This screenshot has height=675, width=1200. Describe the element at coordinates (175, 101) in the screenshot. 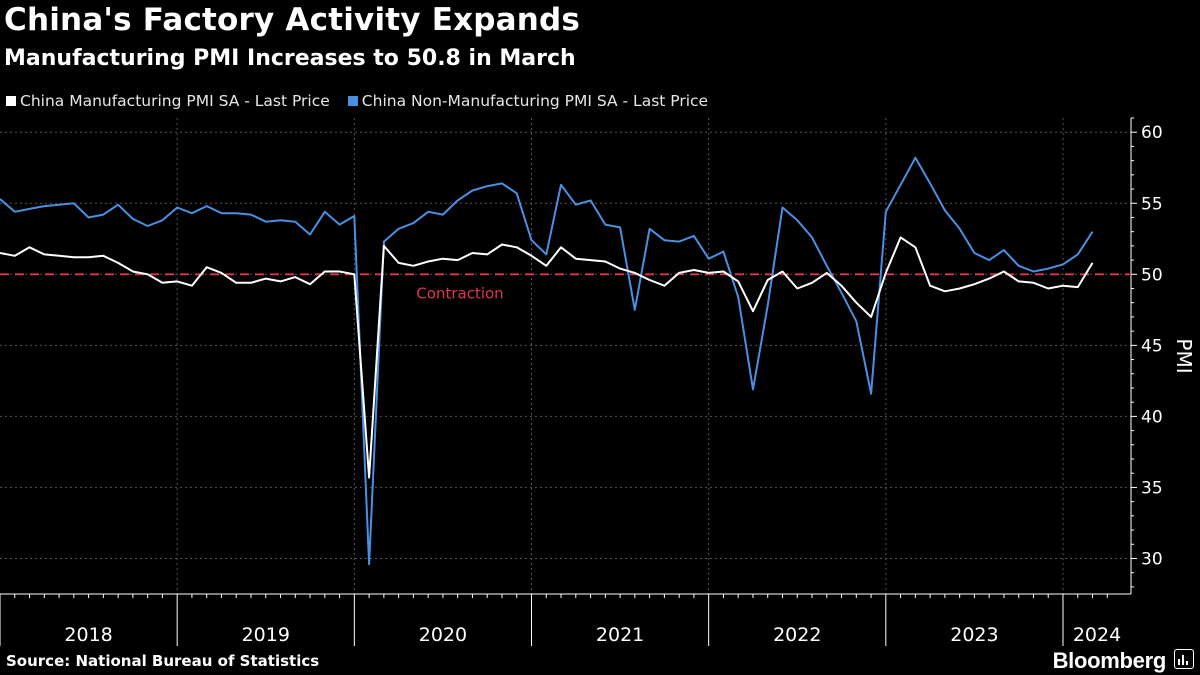

I see `legend-label-manufacturing: China Manufacturing PMI SA - Last Price` at that location.